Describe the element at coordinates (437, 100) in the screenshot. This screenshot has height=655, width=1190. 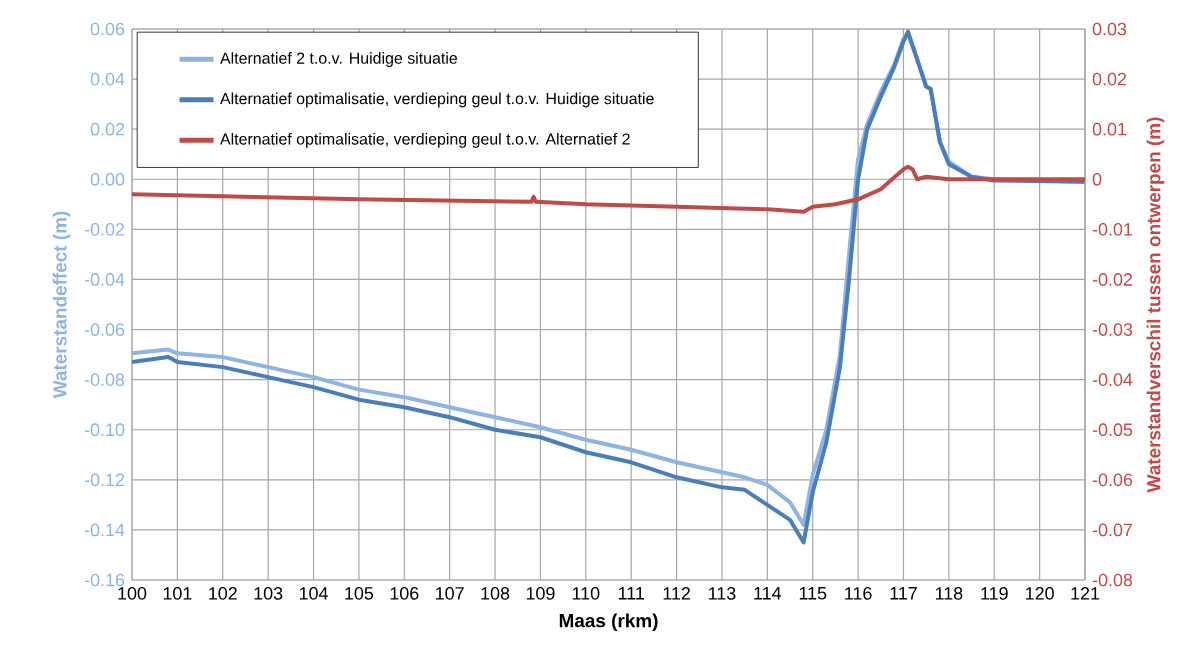
I see `legend-label: Alternatief optimalisatie, verdieping geul t.o.v. Huidige situatie` at that location.